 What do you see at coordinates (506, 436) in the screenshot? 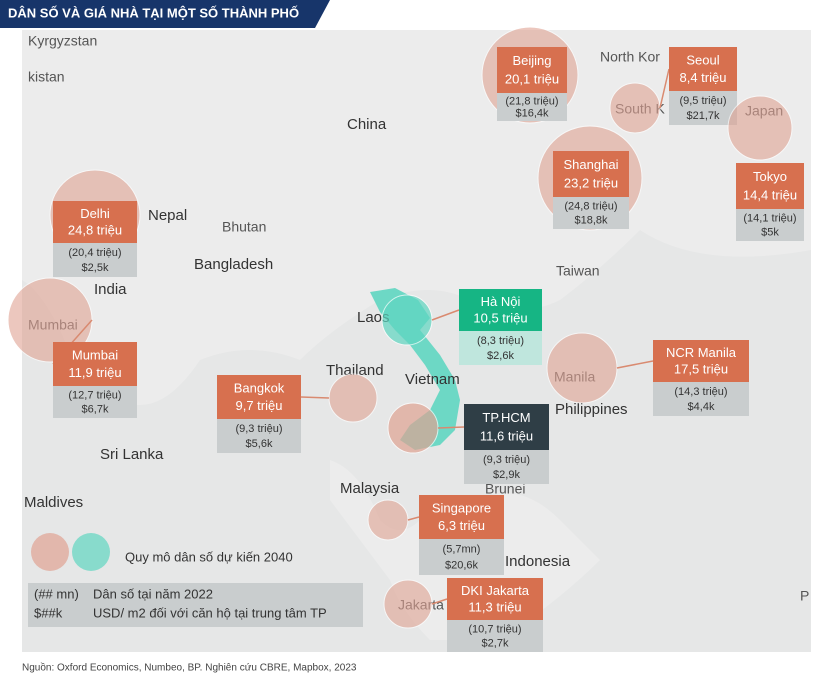
I see `city-population: 11,6 triệu` at bounding box center [506, 436].